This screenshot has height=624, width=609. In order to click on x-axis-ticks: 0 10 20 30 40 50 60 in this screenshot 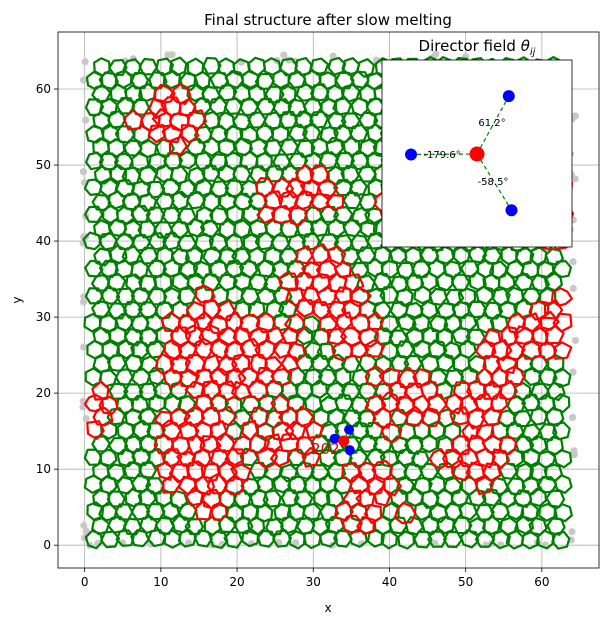, I will do `click(315, 578)`.